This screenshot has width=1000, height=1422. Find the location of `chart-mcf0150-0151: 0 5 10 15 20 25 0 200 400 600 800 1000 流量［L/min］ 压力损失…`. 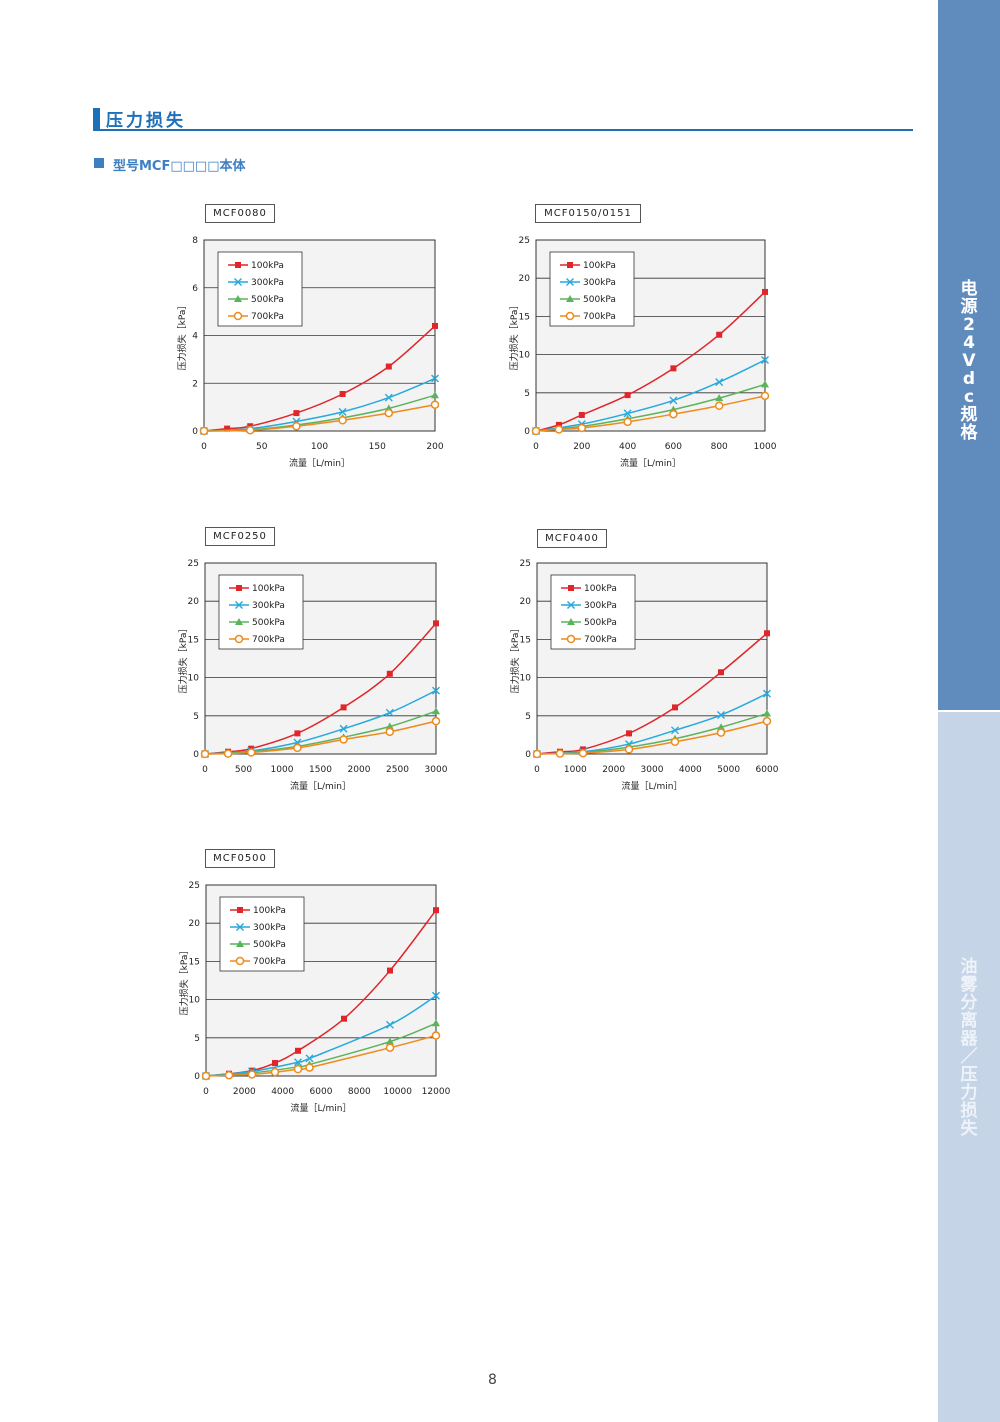

chart-mcf0150-0151: 0 5 10 15 20 25 0 200 400 600 800 1000 流量［L/min］ 压力损失… is located at coordinates (645, 340).